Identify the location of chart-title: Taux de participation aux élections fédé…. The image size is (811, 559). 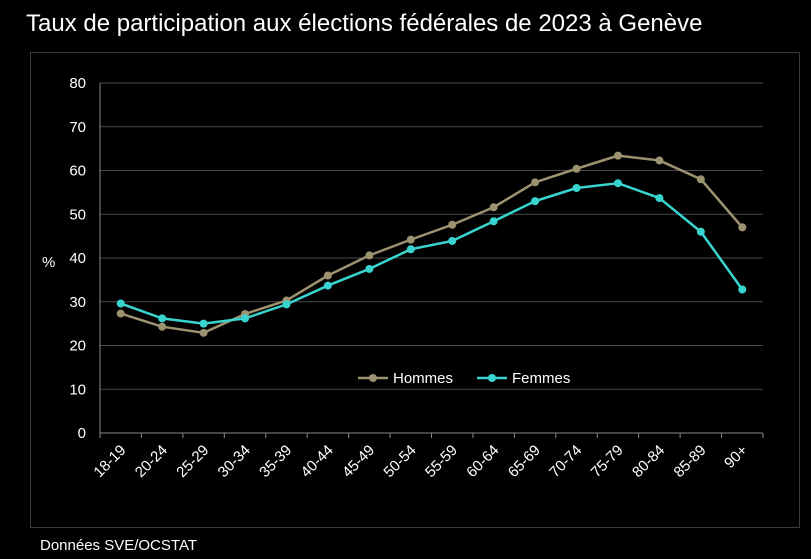
(364, 23).